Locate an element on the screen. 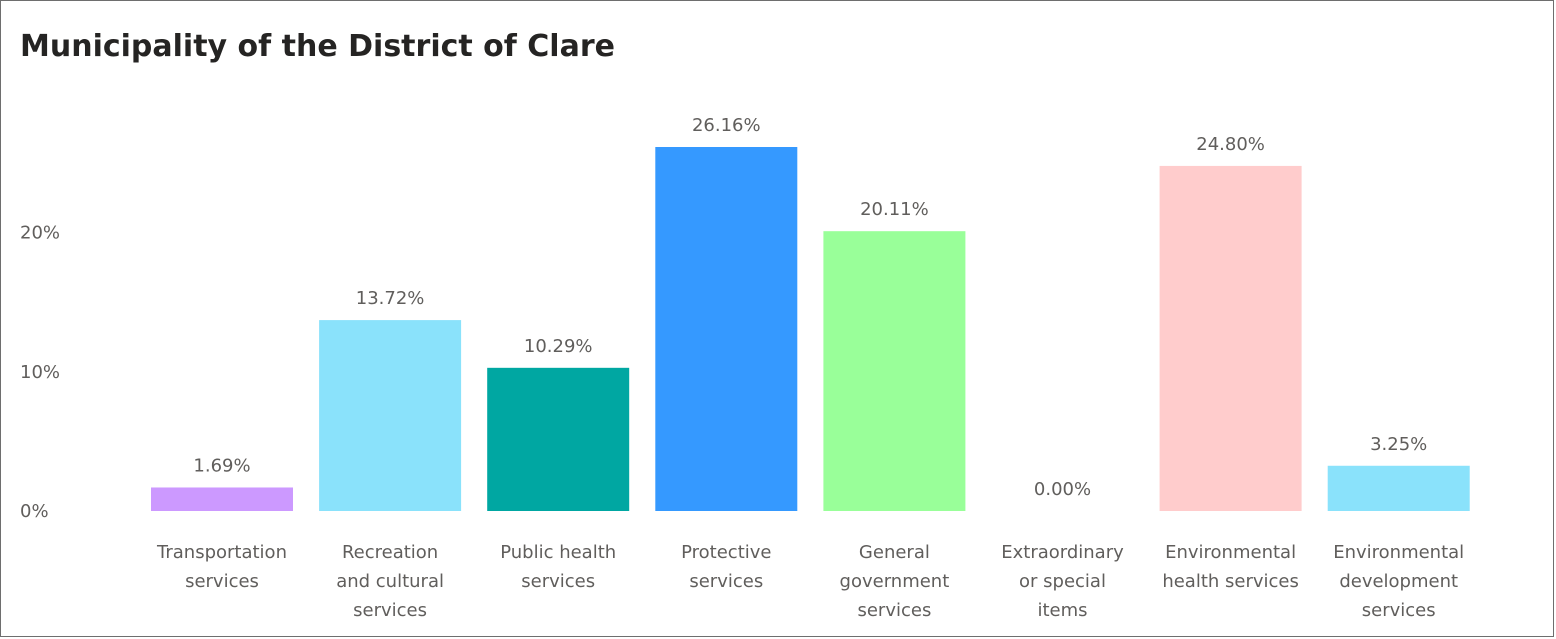  category-label: Recreation and cultural services is located at coordinates (390, 581).